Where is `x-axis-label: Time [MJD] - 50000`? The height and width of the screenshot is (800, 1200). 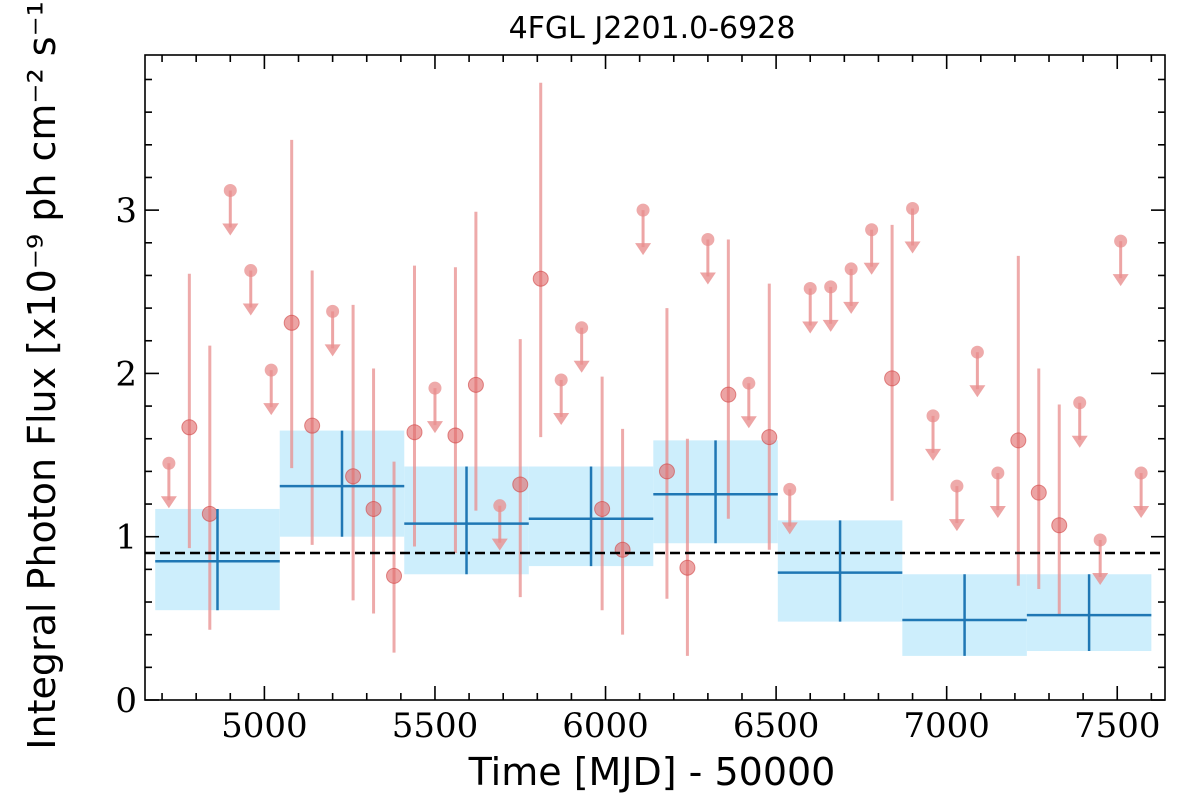 x-axis-label: Time [MJD] - 50000 is located at coordinates (652, 772).